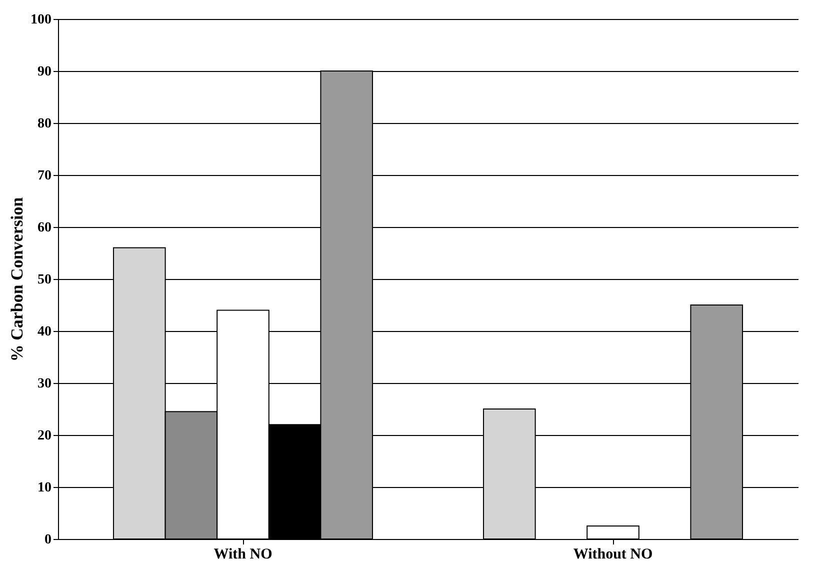 The height and width of the screenshot is (582, 836). Describe the element at coordinates (41, 20) in the screenshot. I see `y-tick-label: 100` at that location.